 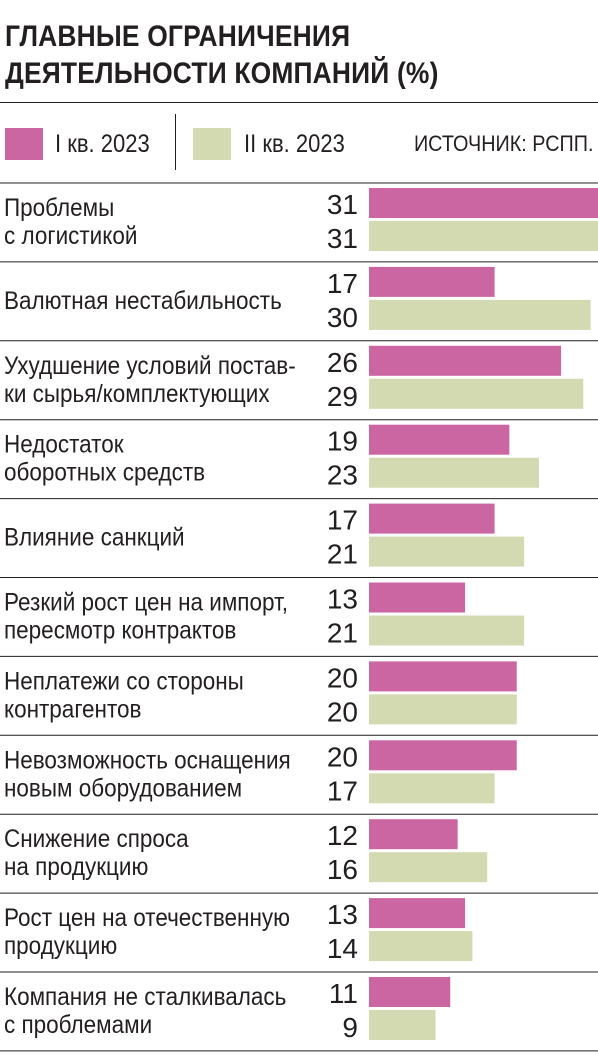 What do you see at coordinates (178, 36) in the screenshot?
I see `chart-title-line-1: ГЛАВНЫЕ ОГРАНИЧЕНИЯ` at bounding box center [178, 36].